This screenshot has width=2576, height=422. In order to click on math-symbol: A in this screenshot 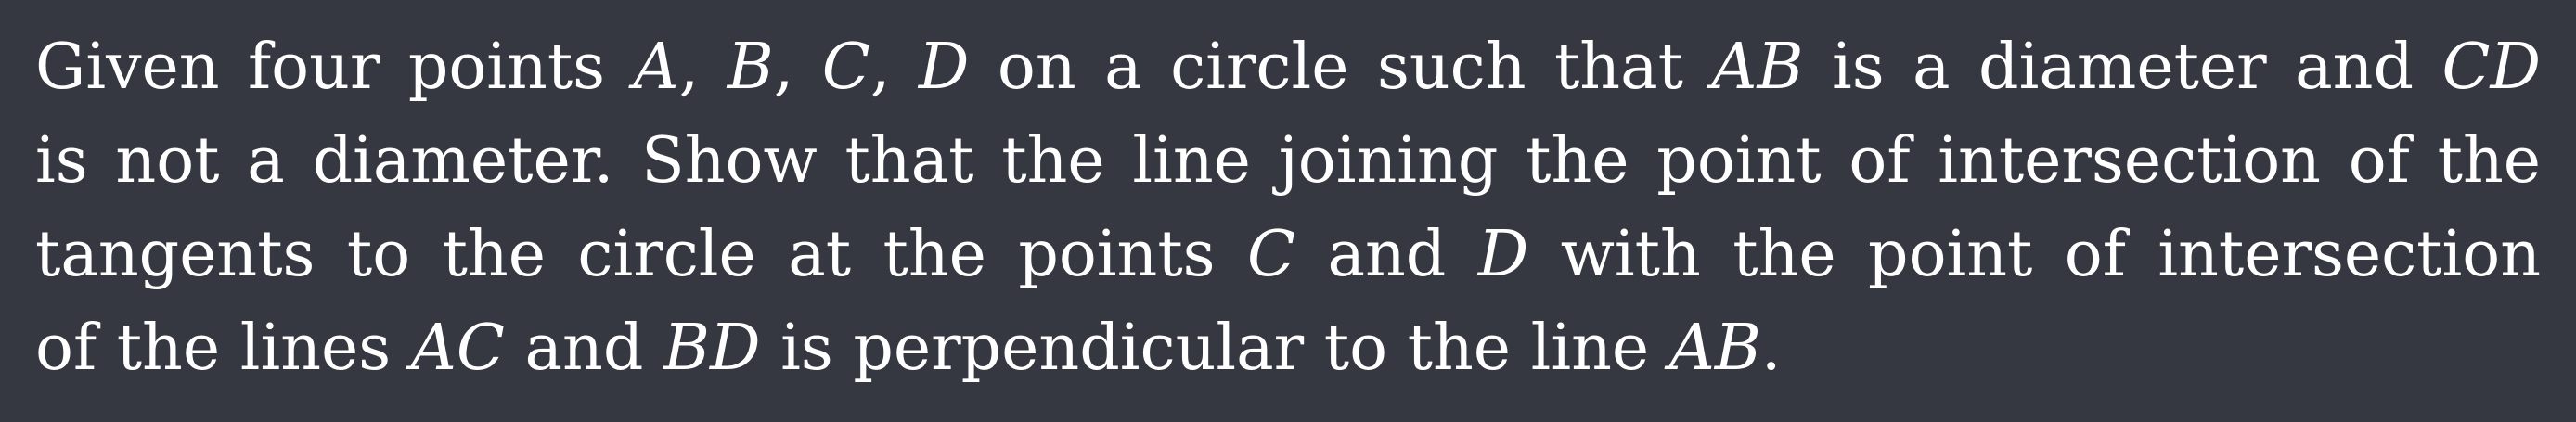, I will do `click(656, 67)`.